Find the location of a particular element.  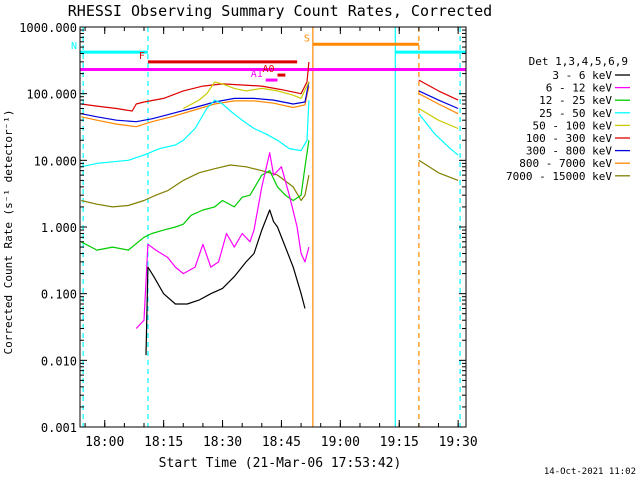

series-line-6-12keV is located at coordinates (222, 240).